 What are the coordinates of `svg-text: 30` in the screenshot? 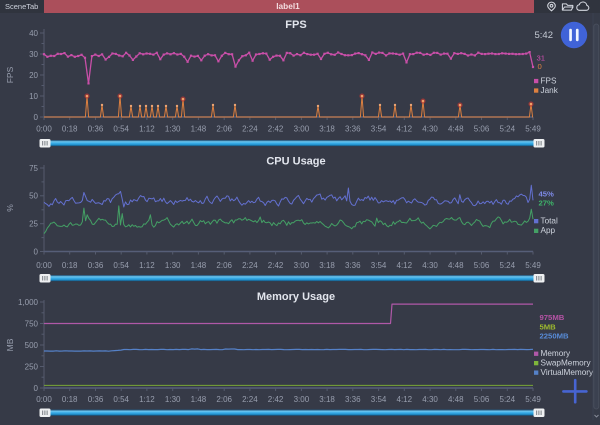 It's located at (33, 54).